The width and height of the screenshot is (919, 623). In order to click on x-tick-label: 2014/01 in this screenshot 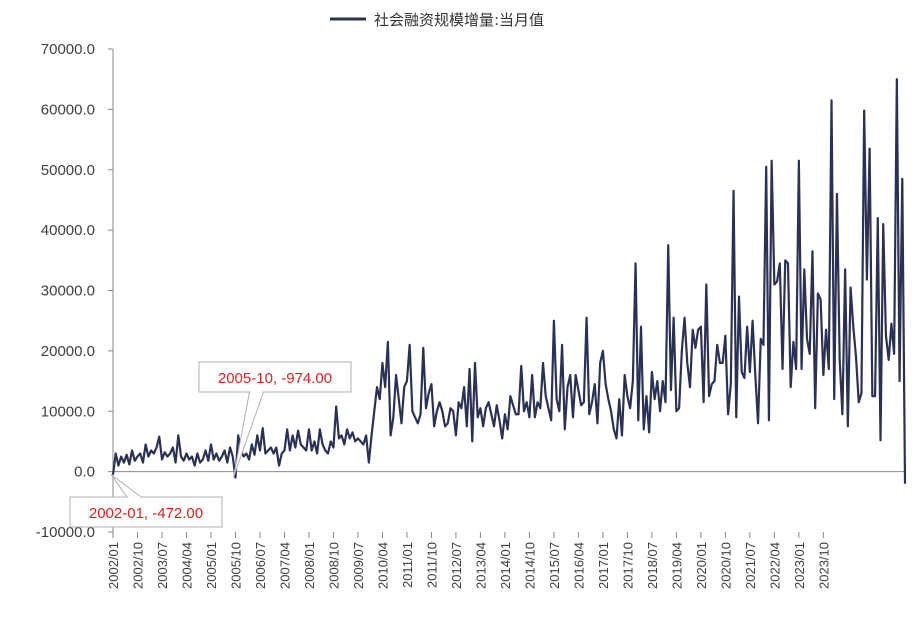, I will do `click(505, 565)`.